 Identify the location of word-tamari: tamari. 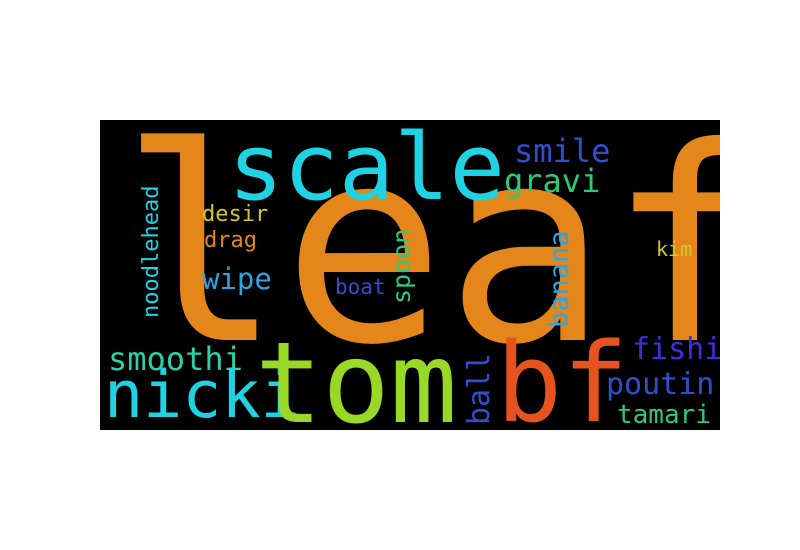
(664, 415).